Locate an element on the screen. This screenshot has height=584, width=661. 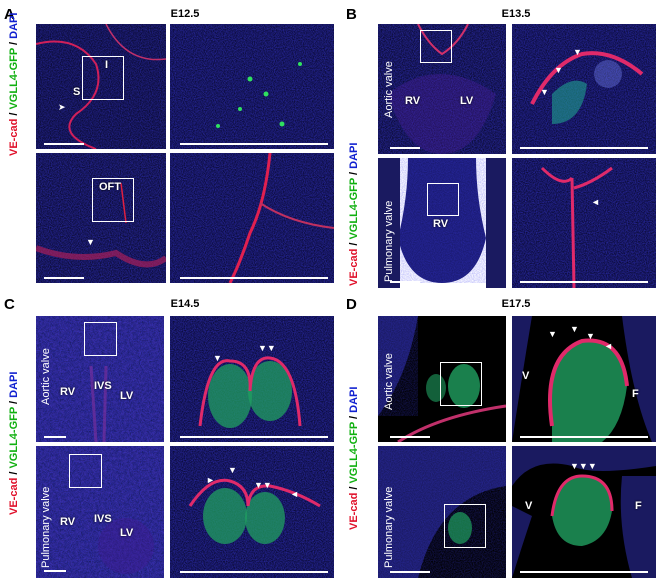
label-rv-c: RV is located at coordinates (68, 392).